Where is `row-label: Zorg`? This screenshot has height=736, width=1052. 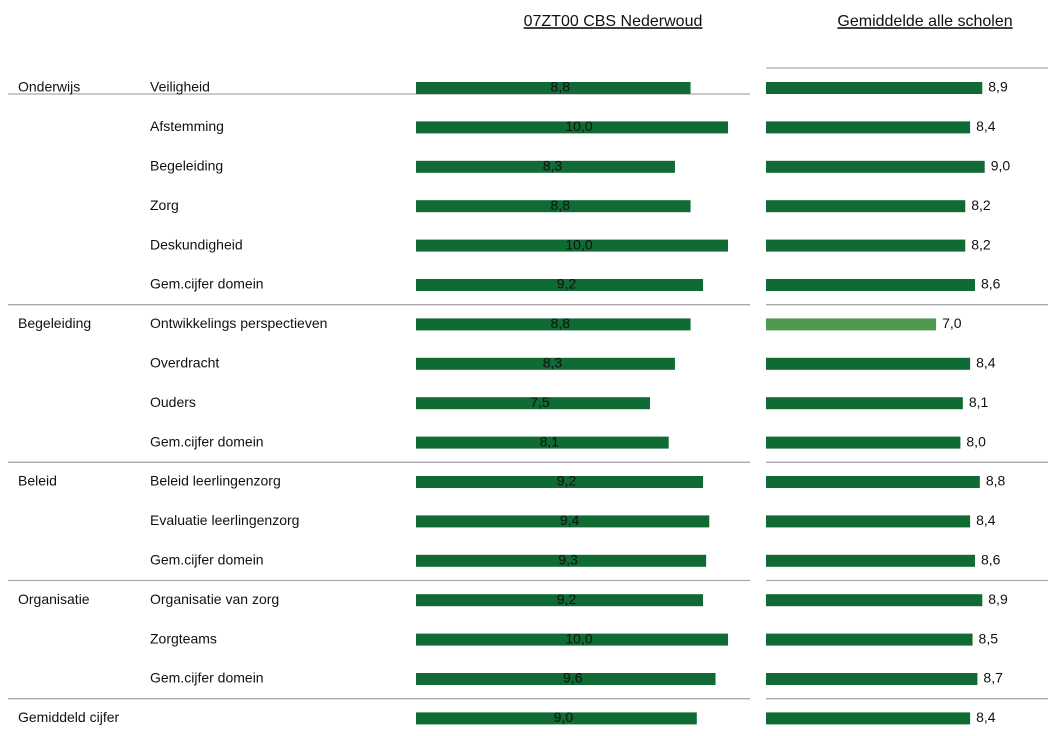
row-label: Zorg is located at coordinates (164, 205).